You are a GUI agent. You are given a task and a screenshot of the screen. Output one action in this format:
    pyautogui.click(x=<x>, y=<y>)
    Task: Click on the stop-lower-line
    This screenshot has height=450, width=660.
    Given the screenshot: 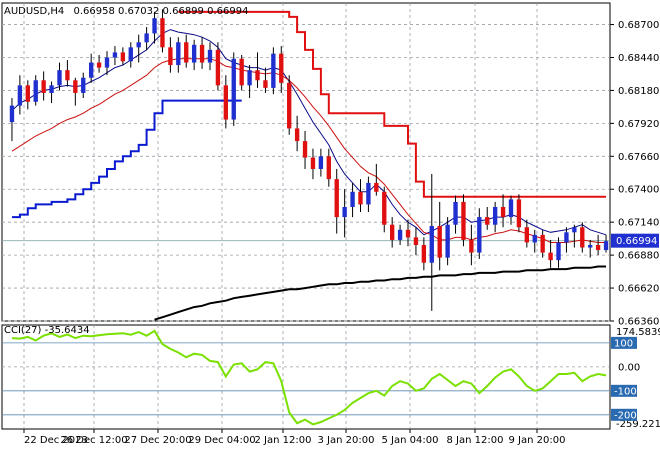 What is the action you would take?
    pyautogui.click(x=127, y=159)
    